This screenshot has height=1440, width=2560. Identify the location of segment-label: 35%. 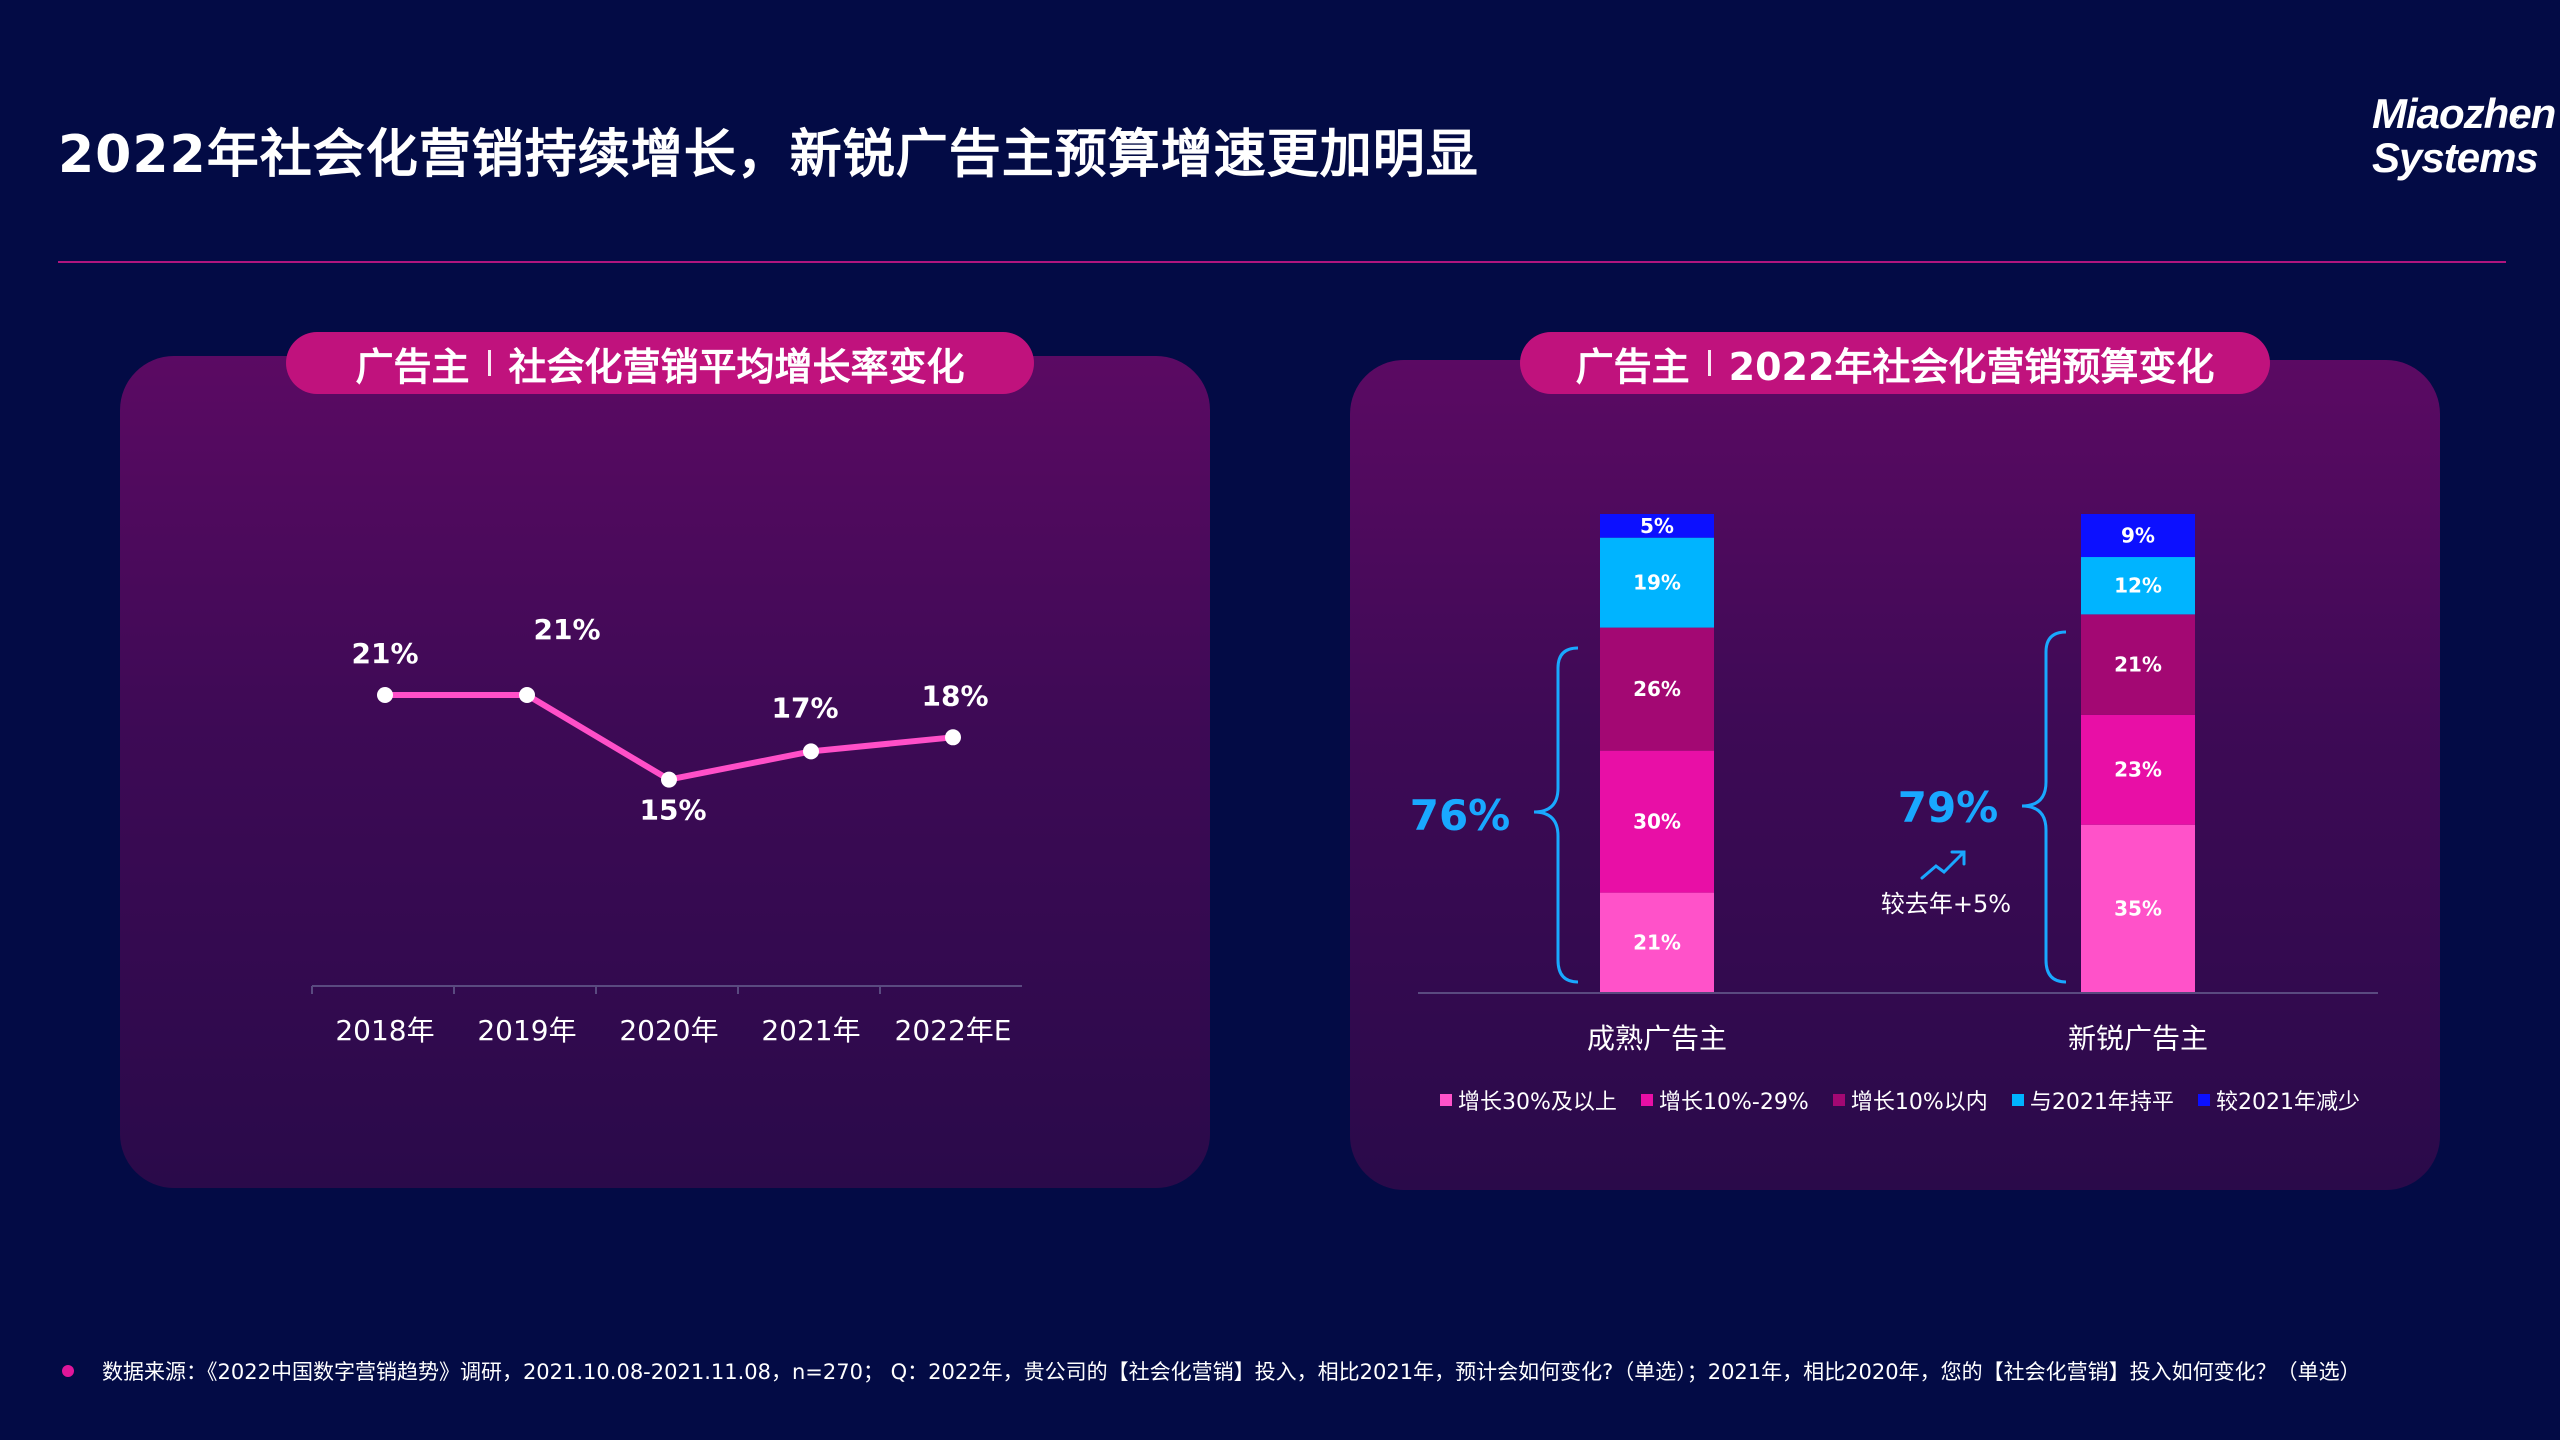
(2138, 908).